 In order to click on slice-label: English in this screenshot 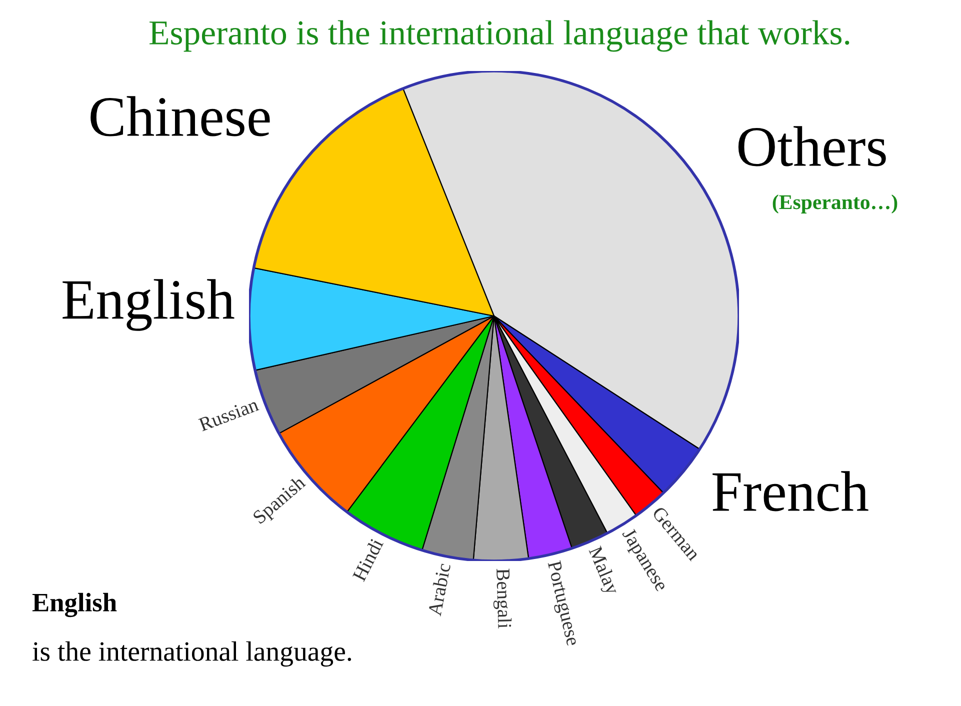, I will do `click(148, 305)`.